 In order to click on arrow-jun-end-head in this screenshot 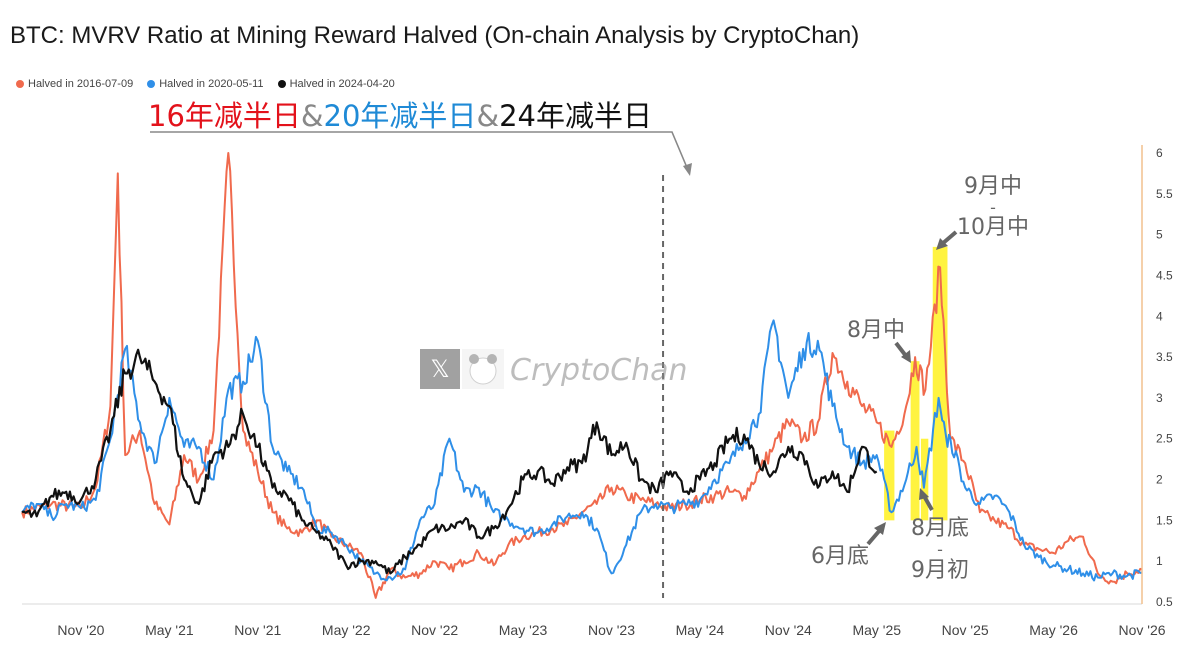, I will do `click(880, 528)`.